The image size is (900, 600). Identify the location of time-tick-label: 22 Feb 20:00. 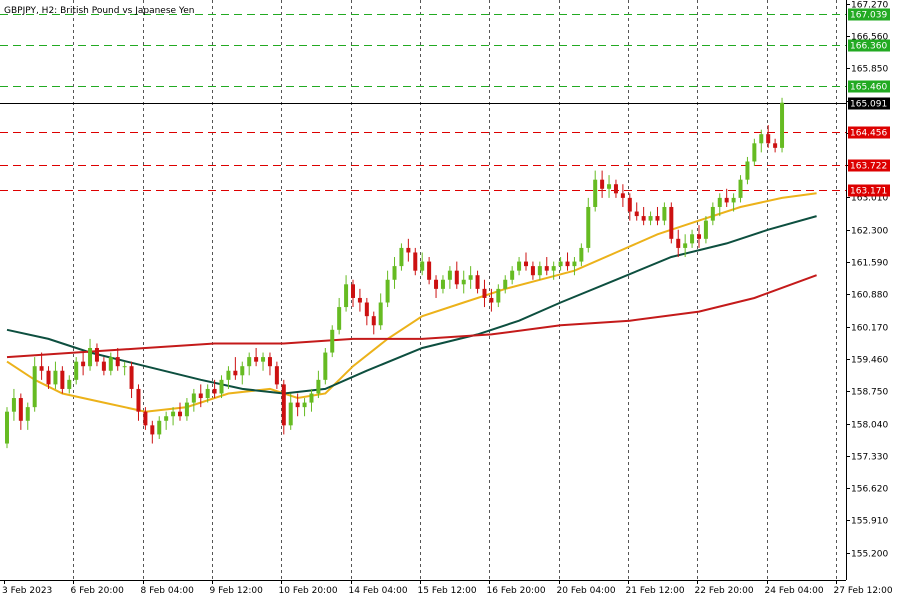
(724, 591).